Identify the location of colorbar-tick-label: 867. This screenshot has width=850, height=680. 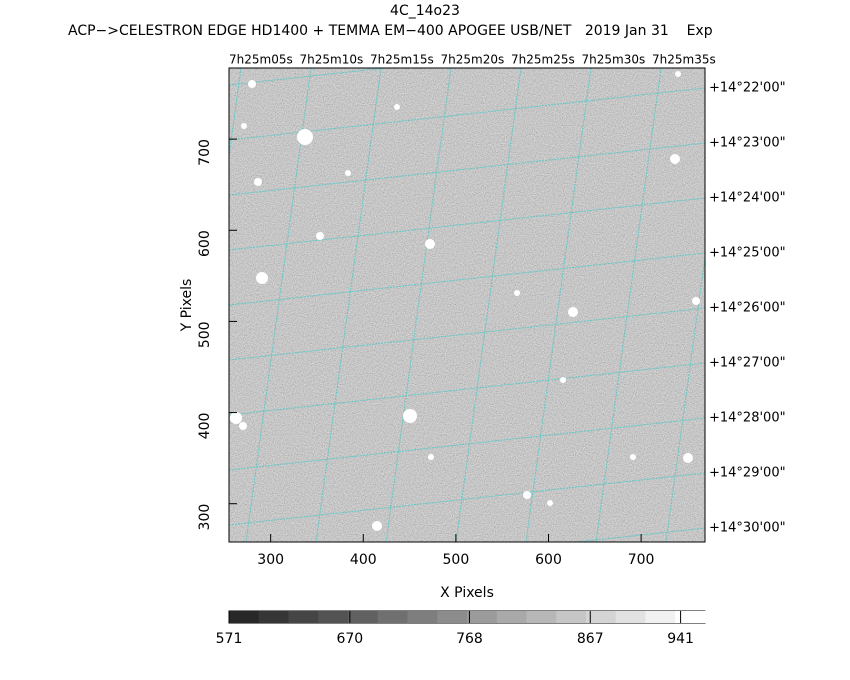
(590, 639).